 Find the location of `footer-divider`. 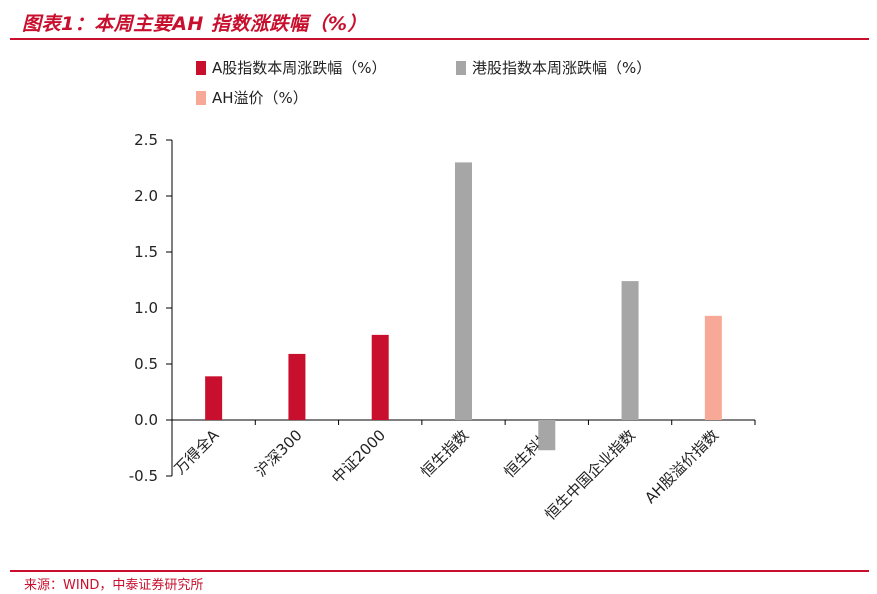

footer-divider is located at coordinates (439, 571).